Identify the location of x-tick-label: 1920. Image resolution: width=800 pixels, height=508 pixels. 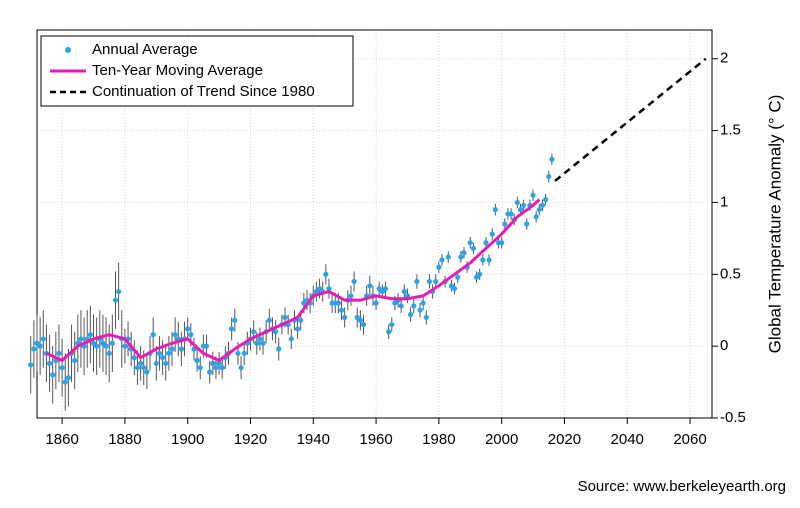
(250, 439).